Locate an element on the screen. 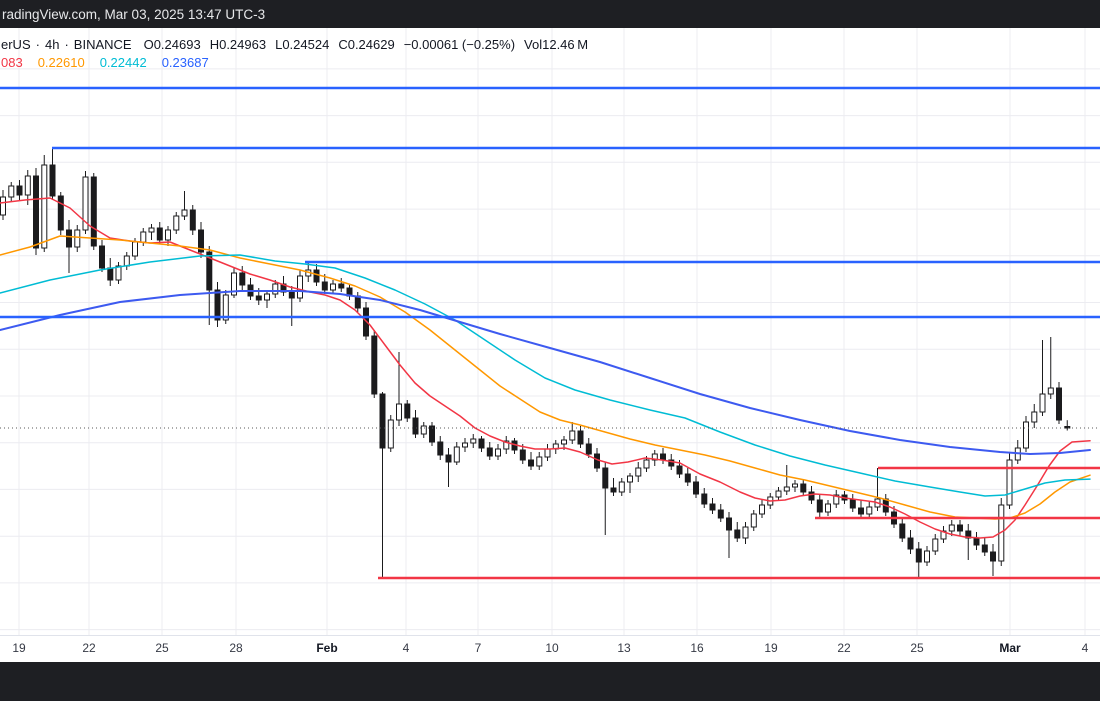 This screenshot has height=701, width=1100. exchange-label: BINANCE is located at coordinates (102, 44).